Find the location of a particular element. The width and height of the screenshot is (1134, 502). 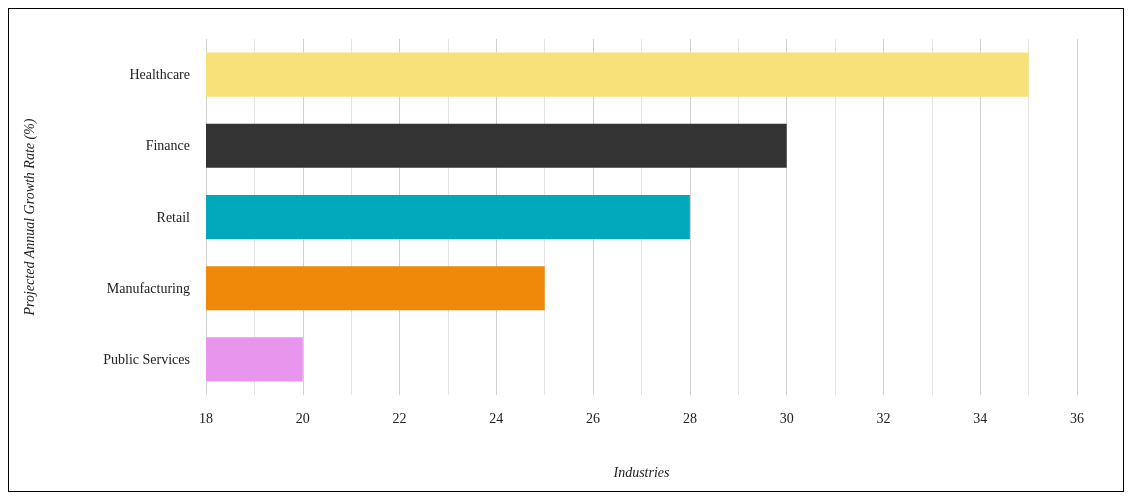

x-tick-label: 36 is located at coordinates (1077, 418).